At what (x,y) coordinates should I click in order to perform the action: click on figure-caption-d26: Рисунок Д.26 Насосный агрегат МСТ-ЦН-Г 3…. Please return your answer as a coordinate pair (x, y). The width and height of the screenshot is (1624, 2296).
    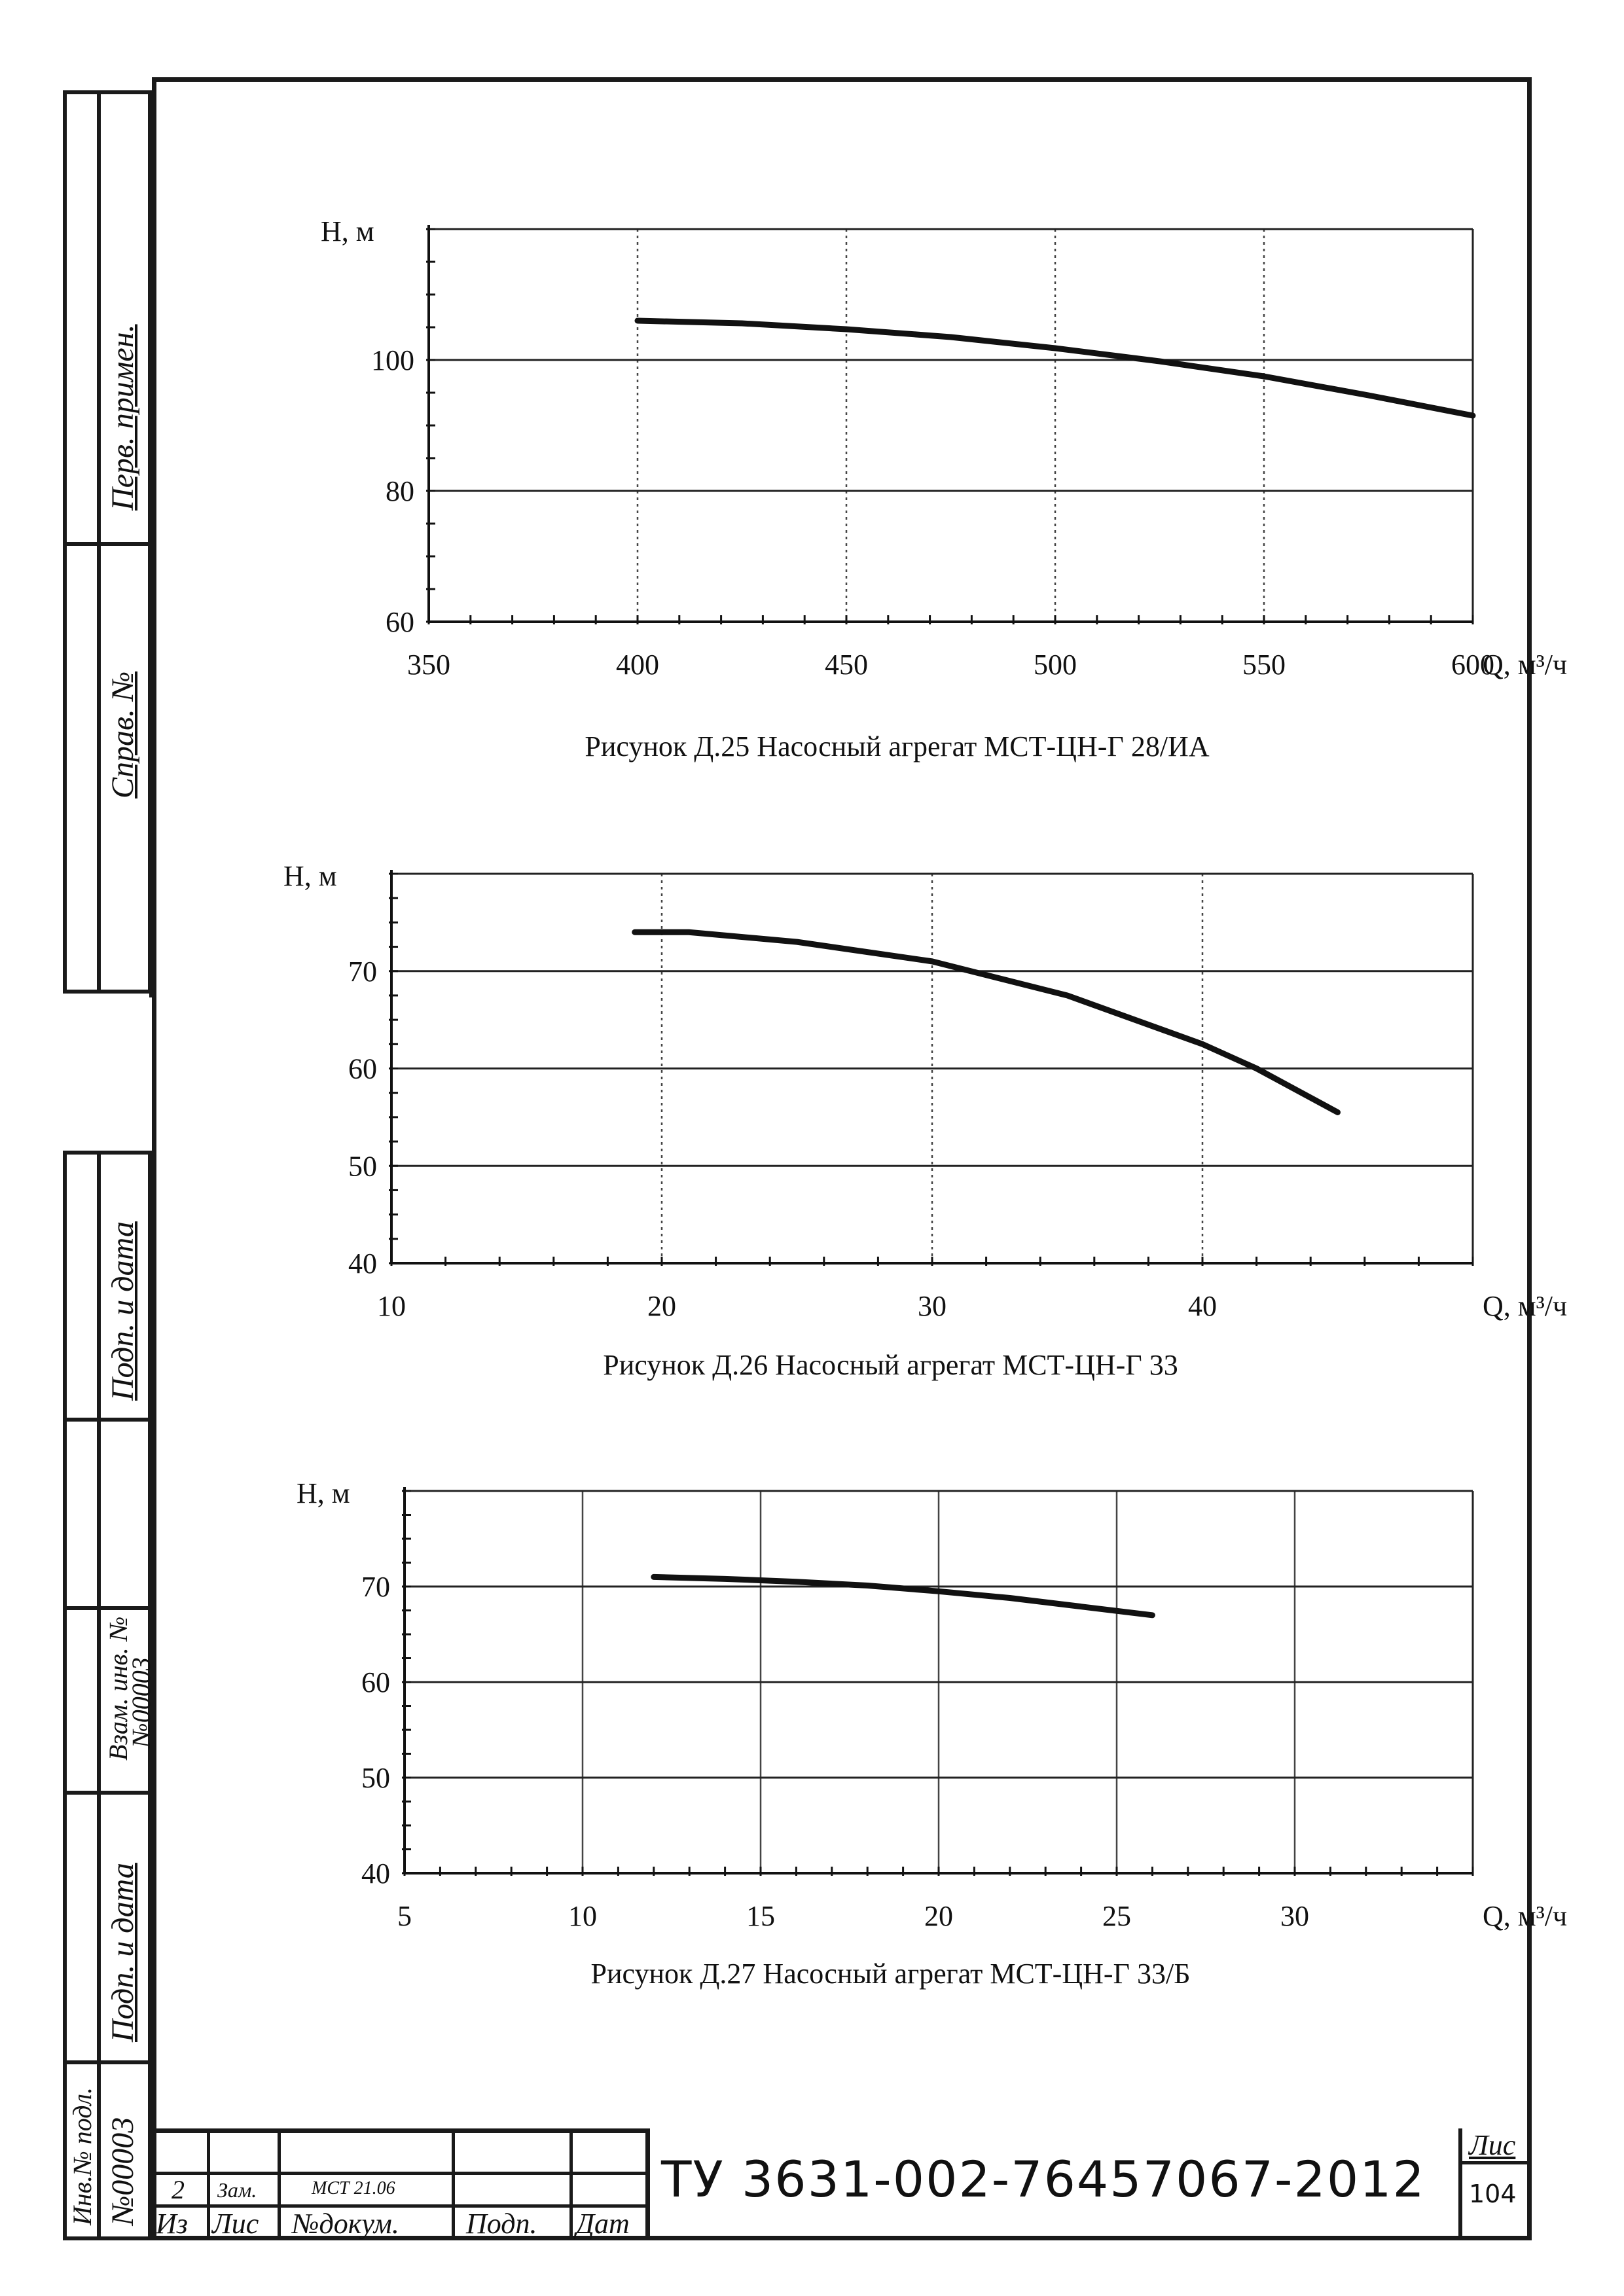
    Looking at the image, I should click on (891, 1365).